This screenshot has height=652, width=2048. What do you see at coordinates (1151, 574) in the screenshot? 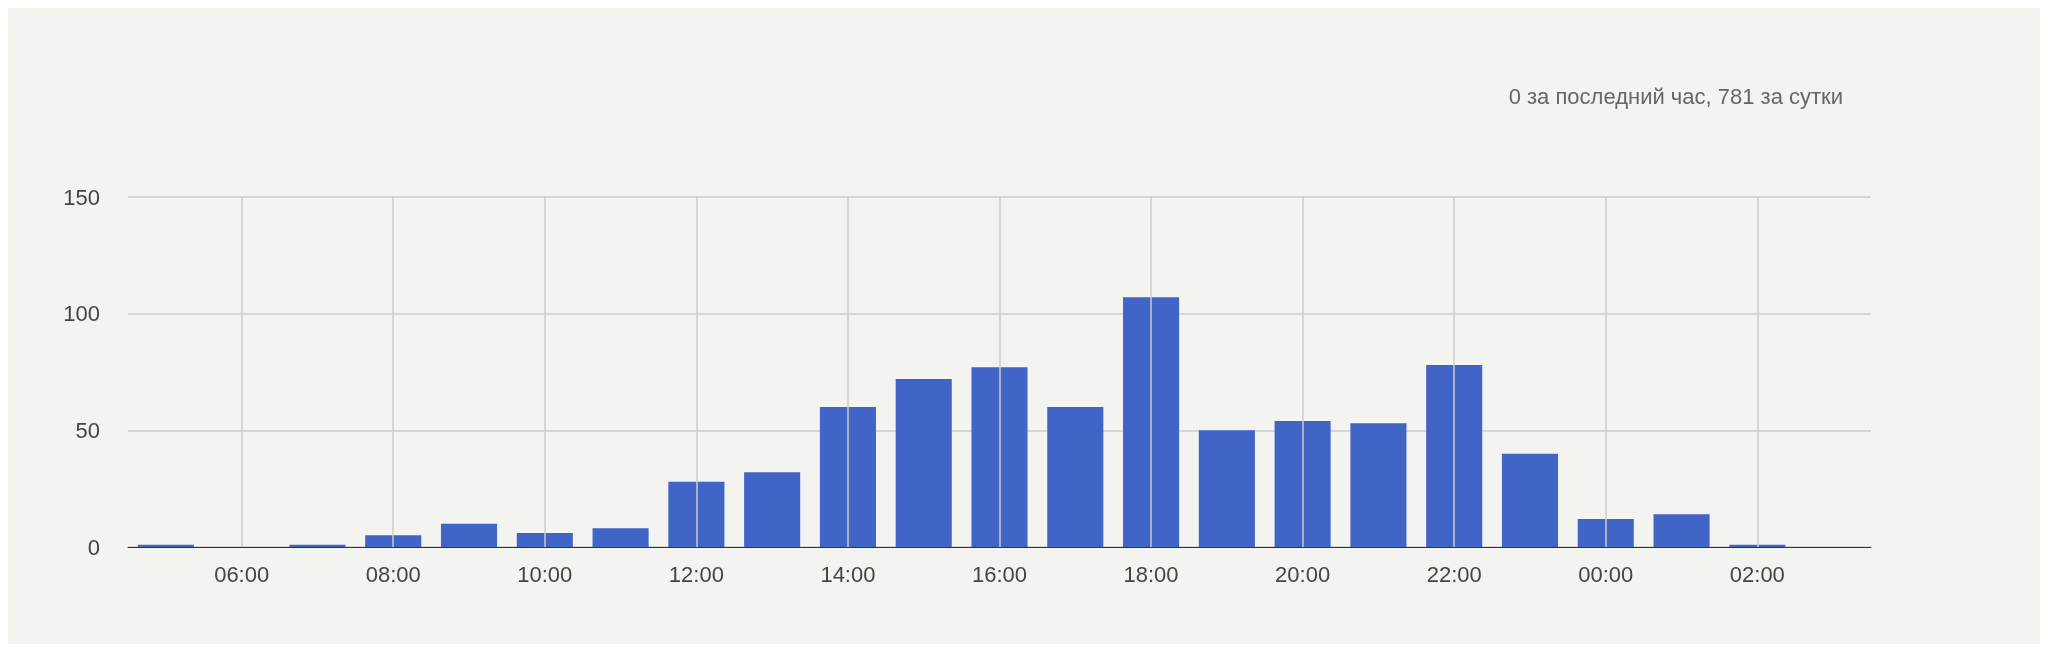
I see `x-tick-label: 18:00` at bounding box center [1151, 574].